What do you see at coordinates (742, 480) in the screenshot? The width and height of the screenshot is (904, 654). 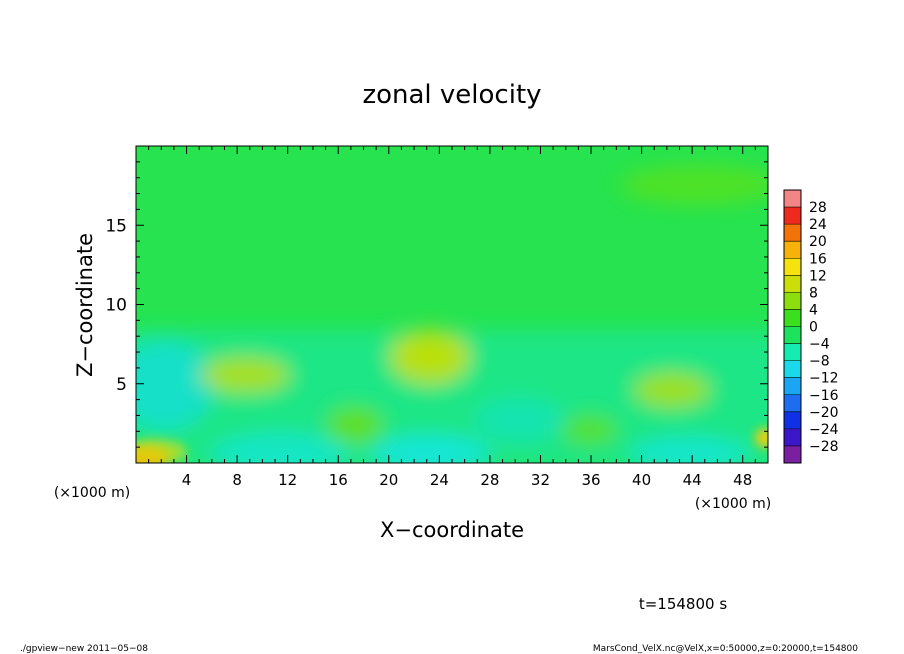 I see `x-tick-label: 48` at bounding box center [742, 480].